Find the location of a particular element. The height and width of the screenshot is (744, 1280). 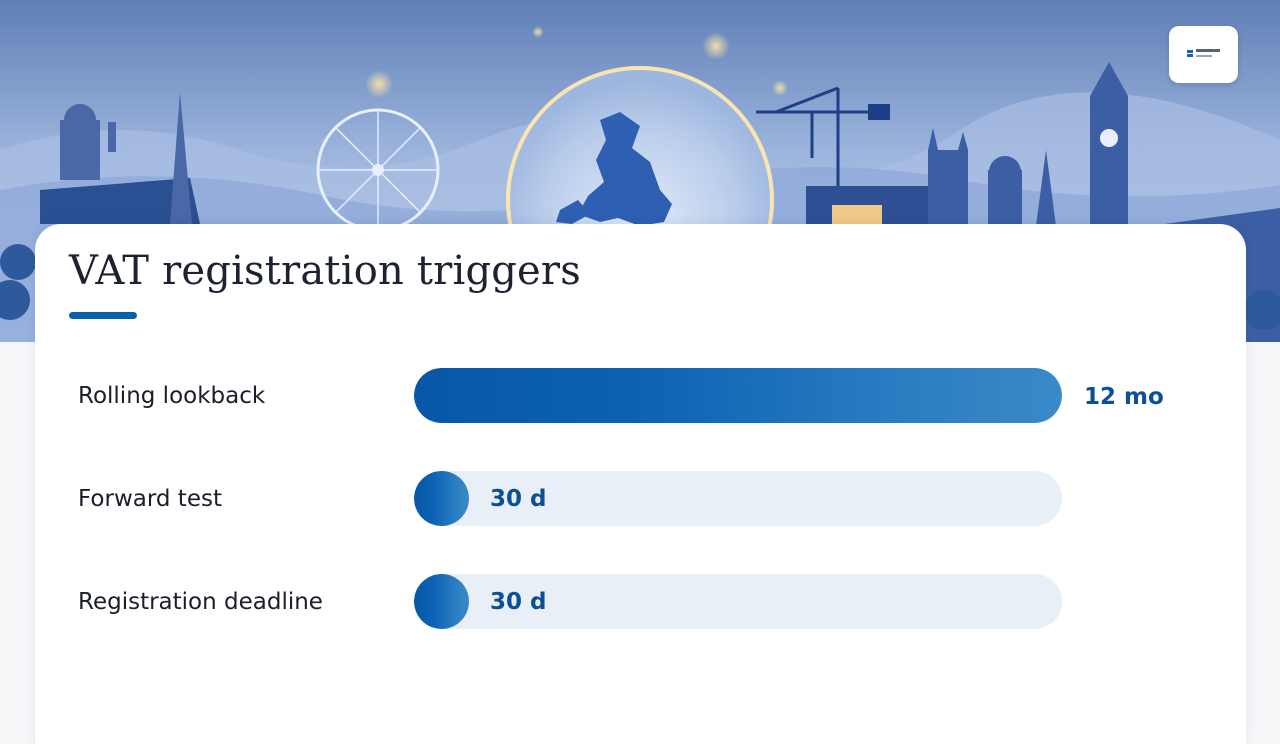

bar-track-rolling-lookback is located at coordinates (738, 395).